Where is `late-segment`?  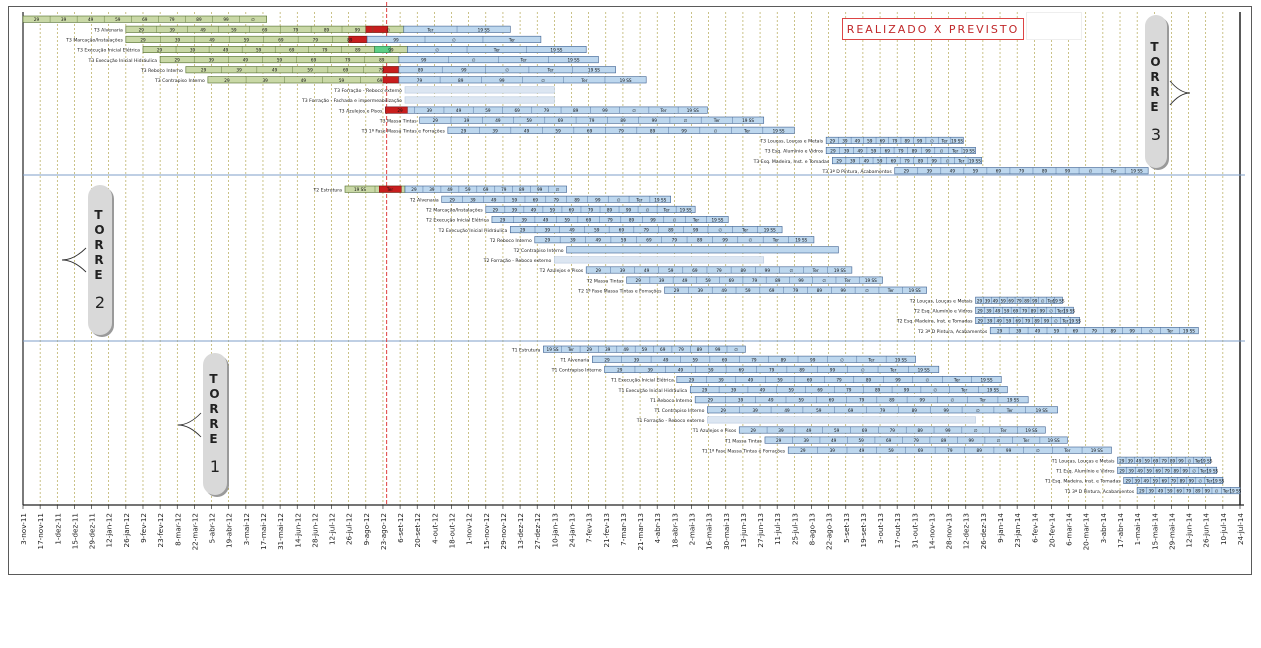 late-segment is located at coordinates (391, 70).